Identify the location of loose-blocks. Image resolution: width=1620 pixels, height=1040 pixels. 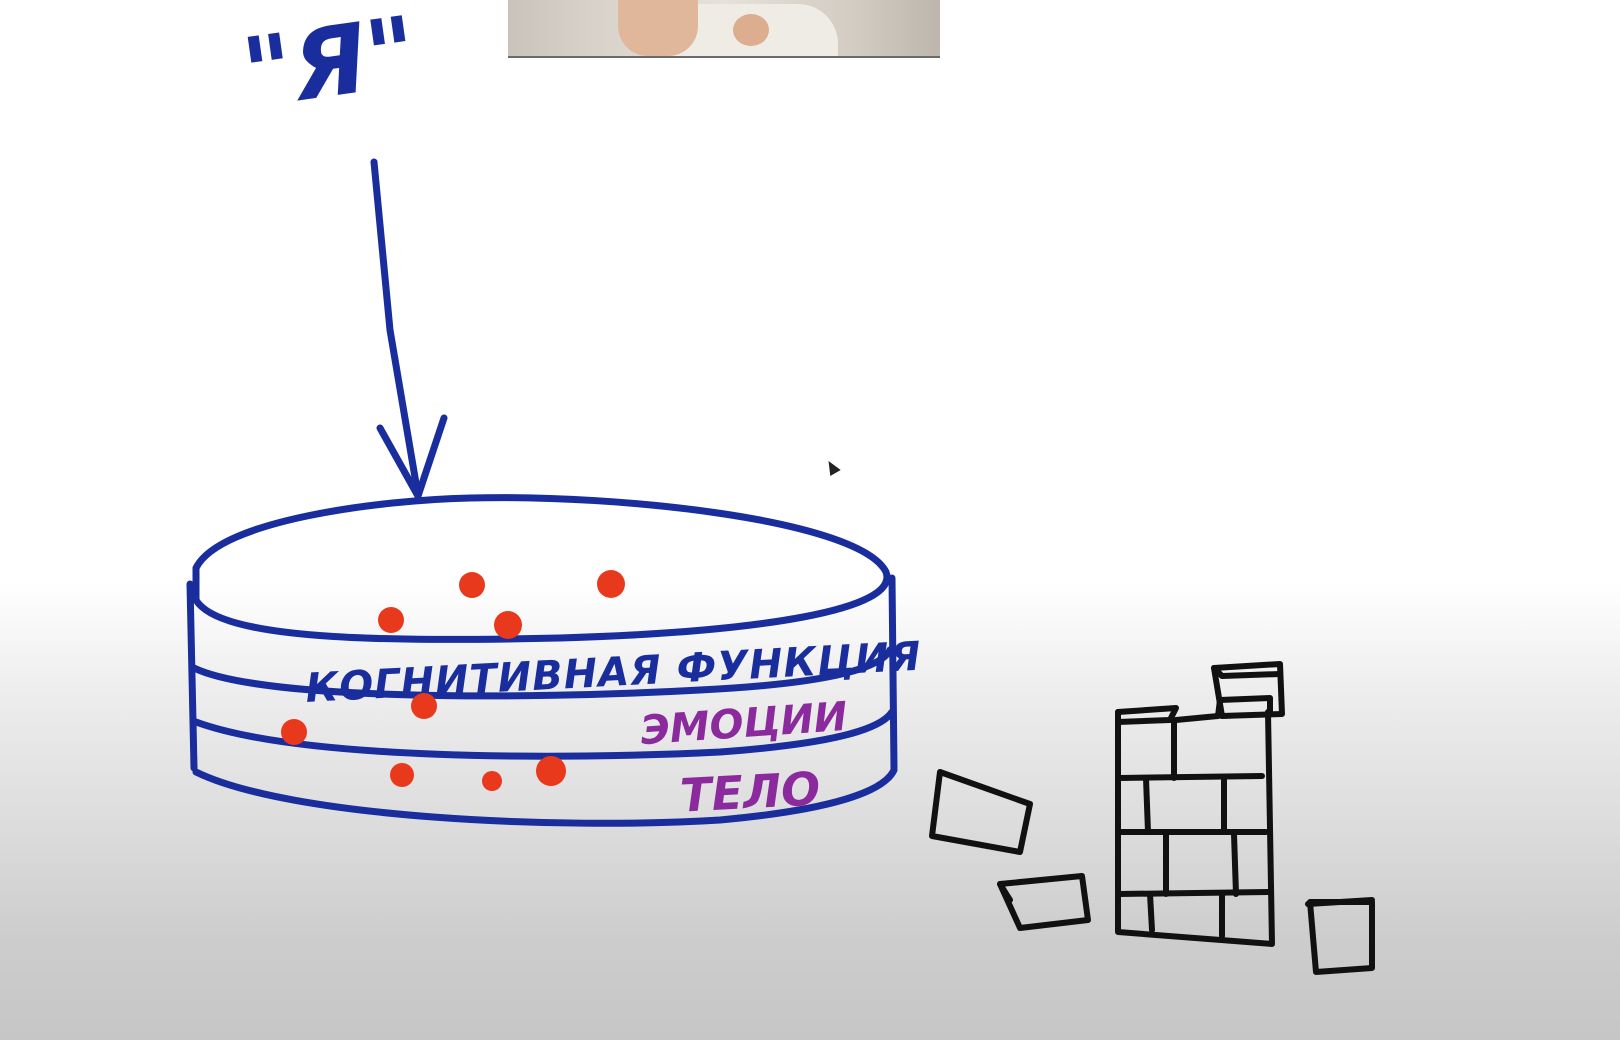
(1152, 872).